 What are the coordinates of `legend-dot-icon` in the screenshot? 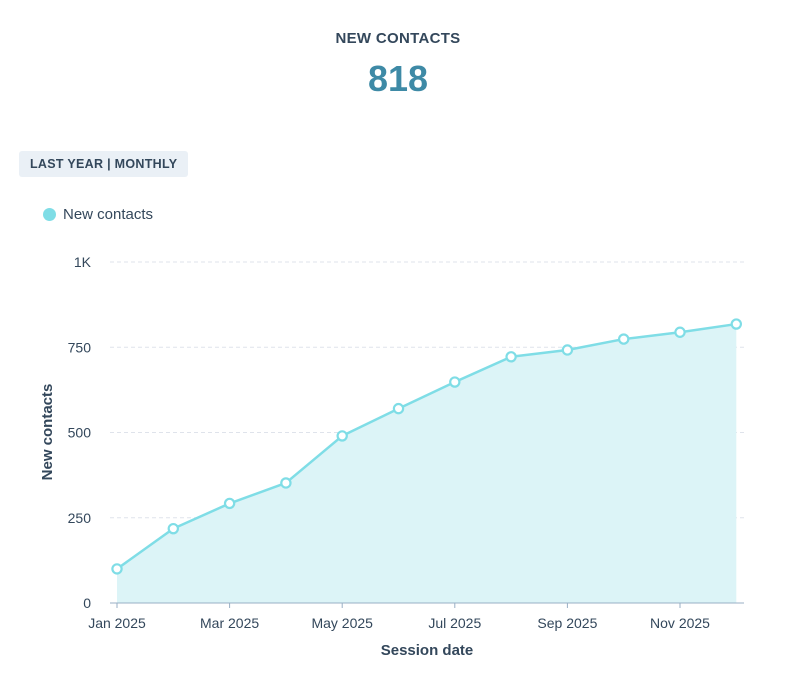 It's located at (49, 214).